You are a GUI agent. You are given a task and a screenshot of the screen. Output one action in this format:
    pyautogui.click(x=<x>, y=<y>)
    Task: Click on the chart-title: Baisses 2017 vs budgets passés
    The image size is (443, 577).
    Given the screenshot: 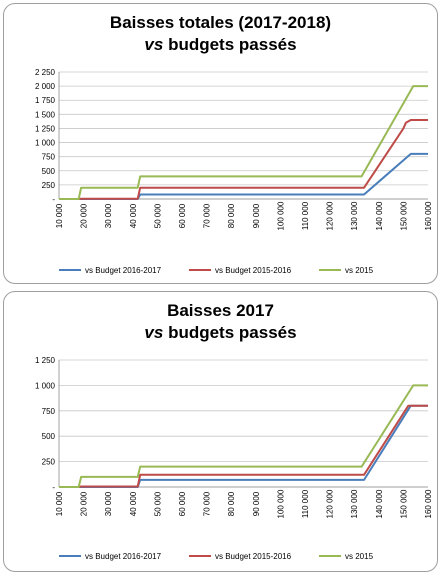 What is the action you would take?
    pyautogui.click(x=220, y=322)
    